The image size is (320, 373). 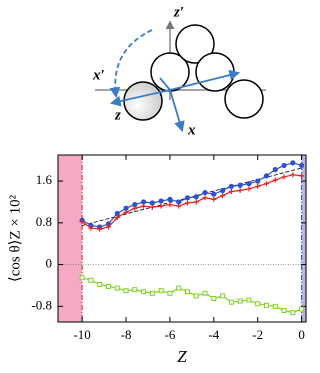 What do you see at coordinates (191, 130) in the screenshot?
I see `label: x` at bounding box center [191, 130].